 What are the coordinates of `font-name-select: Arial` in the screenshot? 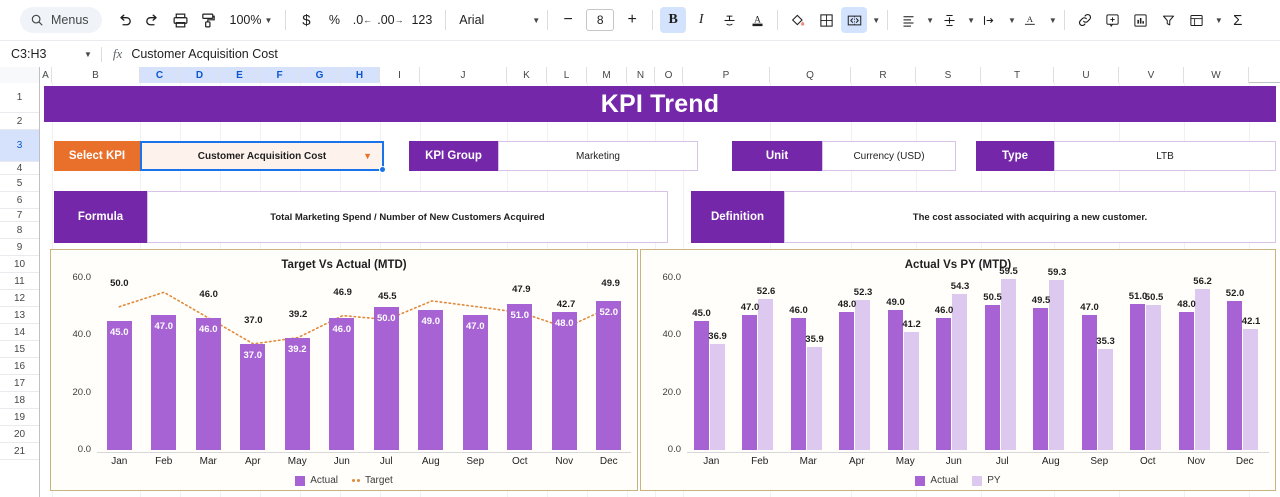 It's located at (472, 20).